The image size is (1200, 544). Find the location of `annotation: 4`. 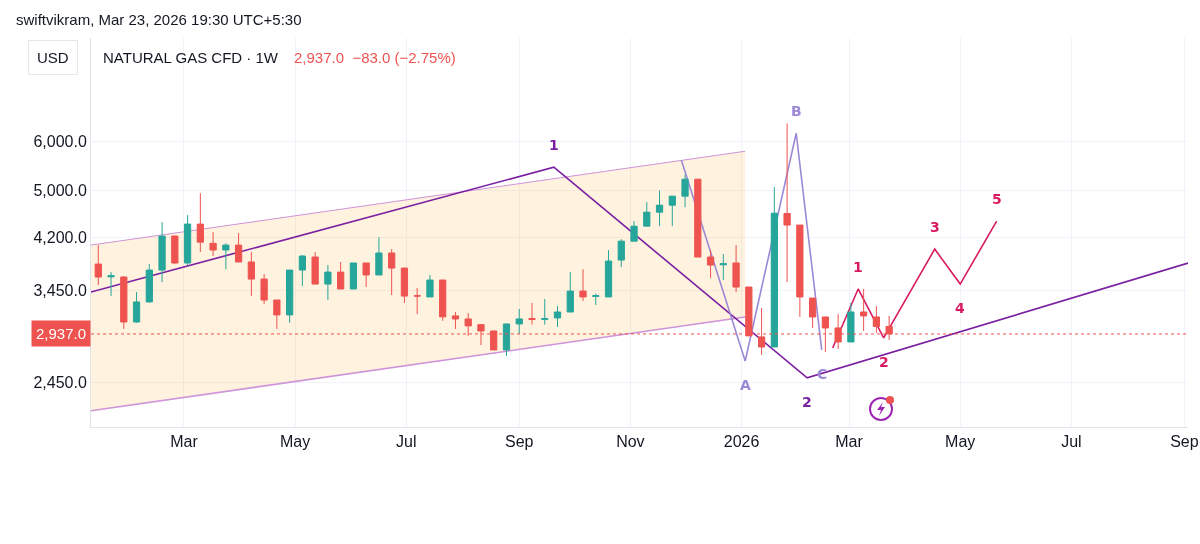

annotation: 4 is located at coordinates (960, 308).